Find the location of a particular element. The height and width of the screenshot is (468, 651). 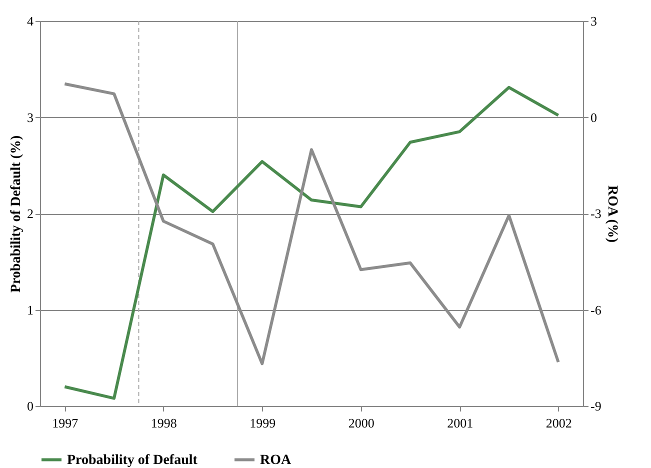

y2-tick-label: 3 is located at coordinates (593, 21).